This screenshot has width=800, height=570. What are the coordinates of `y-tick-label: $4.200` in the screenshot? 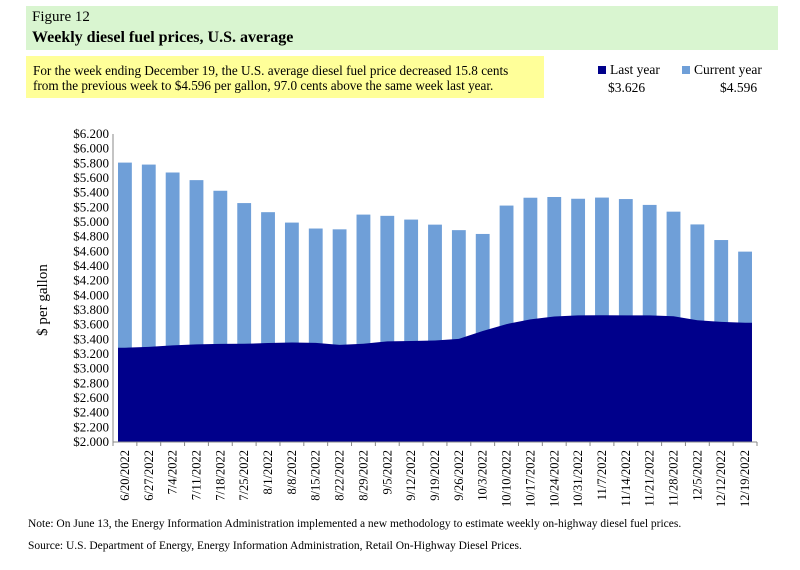 It's located at (91, 280).